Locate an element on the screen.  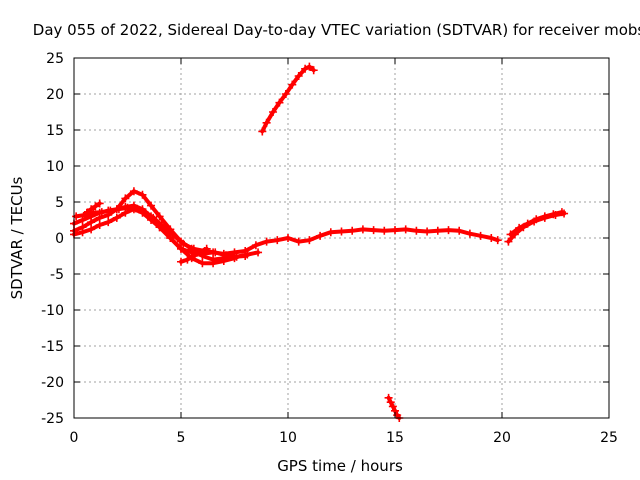
y-tick-label: 0 is located at coordinates (59, 239).